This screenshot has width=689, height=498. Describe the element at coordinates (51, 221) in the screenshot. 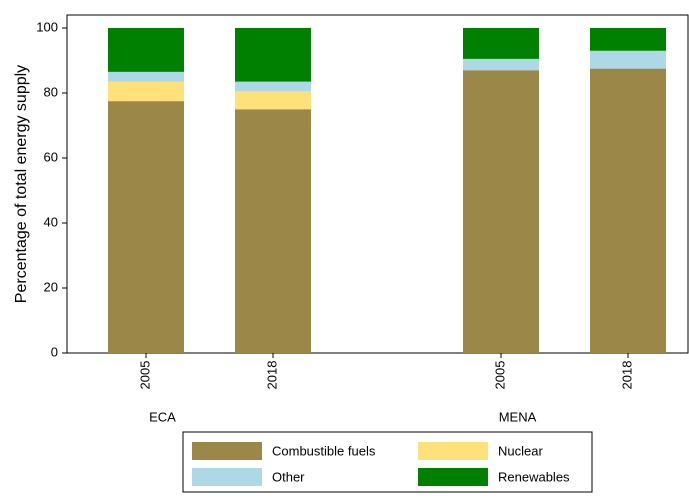

I see `y-tick-label: 40` at that location.